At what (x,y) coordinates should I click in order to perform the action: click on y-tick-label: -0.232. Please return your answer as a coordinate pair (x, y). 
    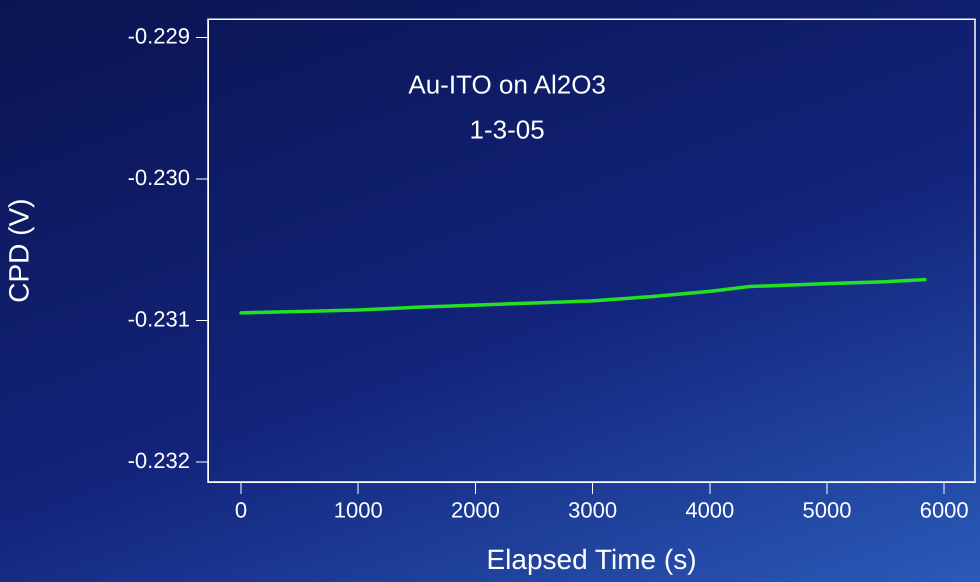
    Looking at the image, I should click on (159, 461).